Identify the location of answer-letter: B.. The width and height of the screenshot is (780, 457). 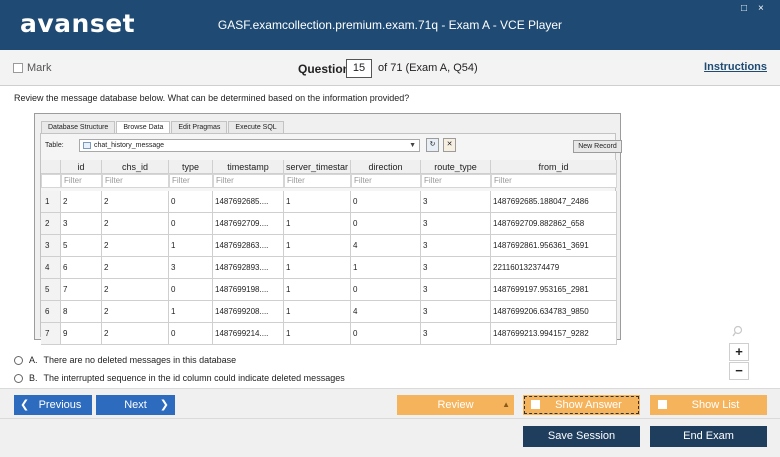
(33, 378).